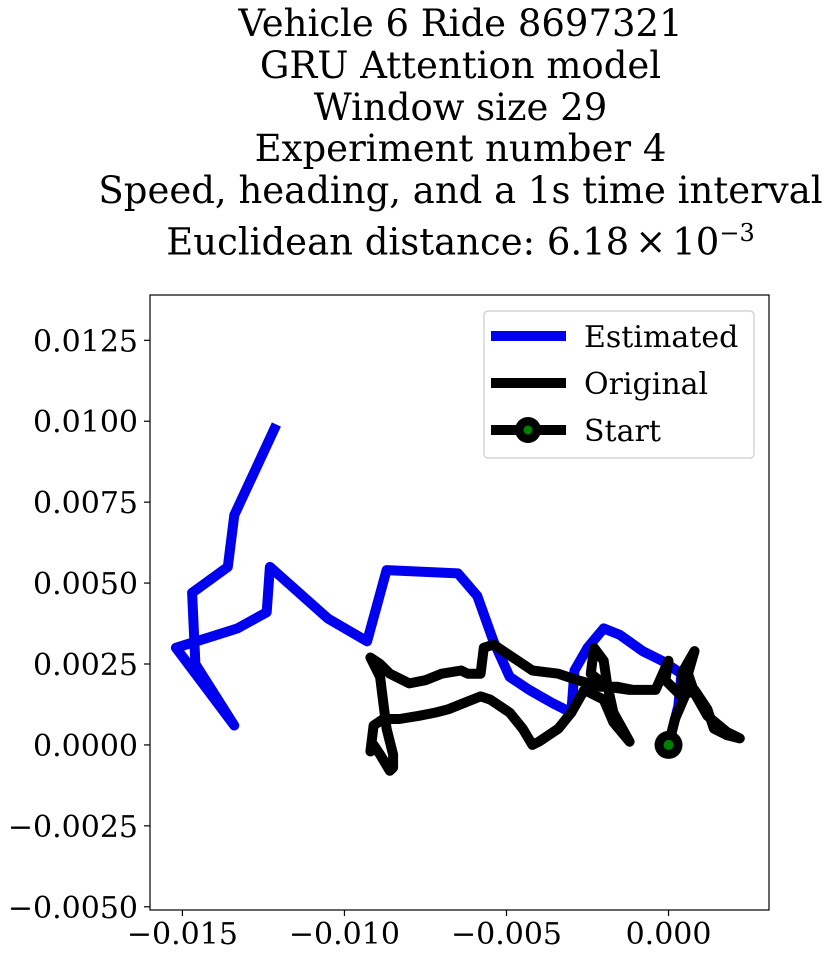 The image size is (833, 957). What do you see at coordinates (460, 190) in the screenshot?
I see `title-line-5: Speed, heading, and a 1s time interval` at bounding box center [460, 190].